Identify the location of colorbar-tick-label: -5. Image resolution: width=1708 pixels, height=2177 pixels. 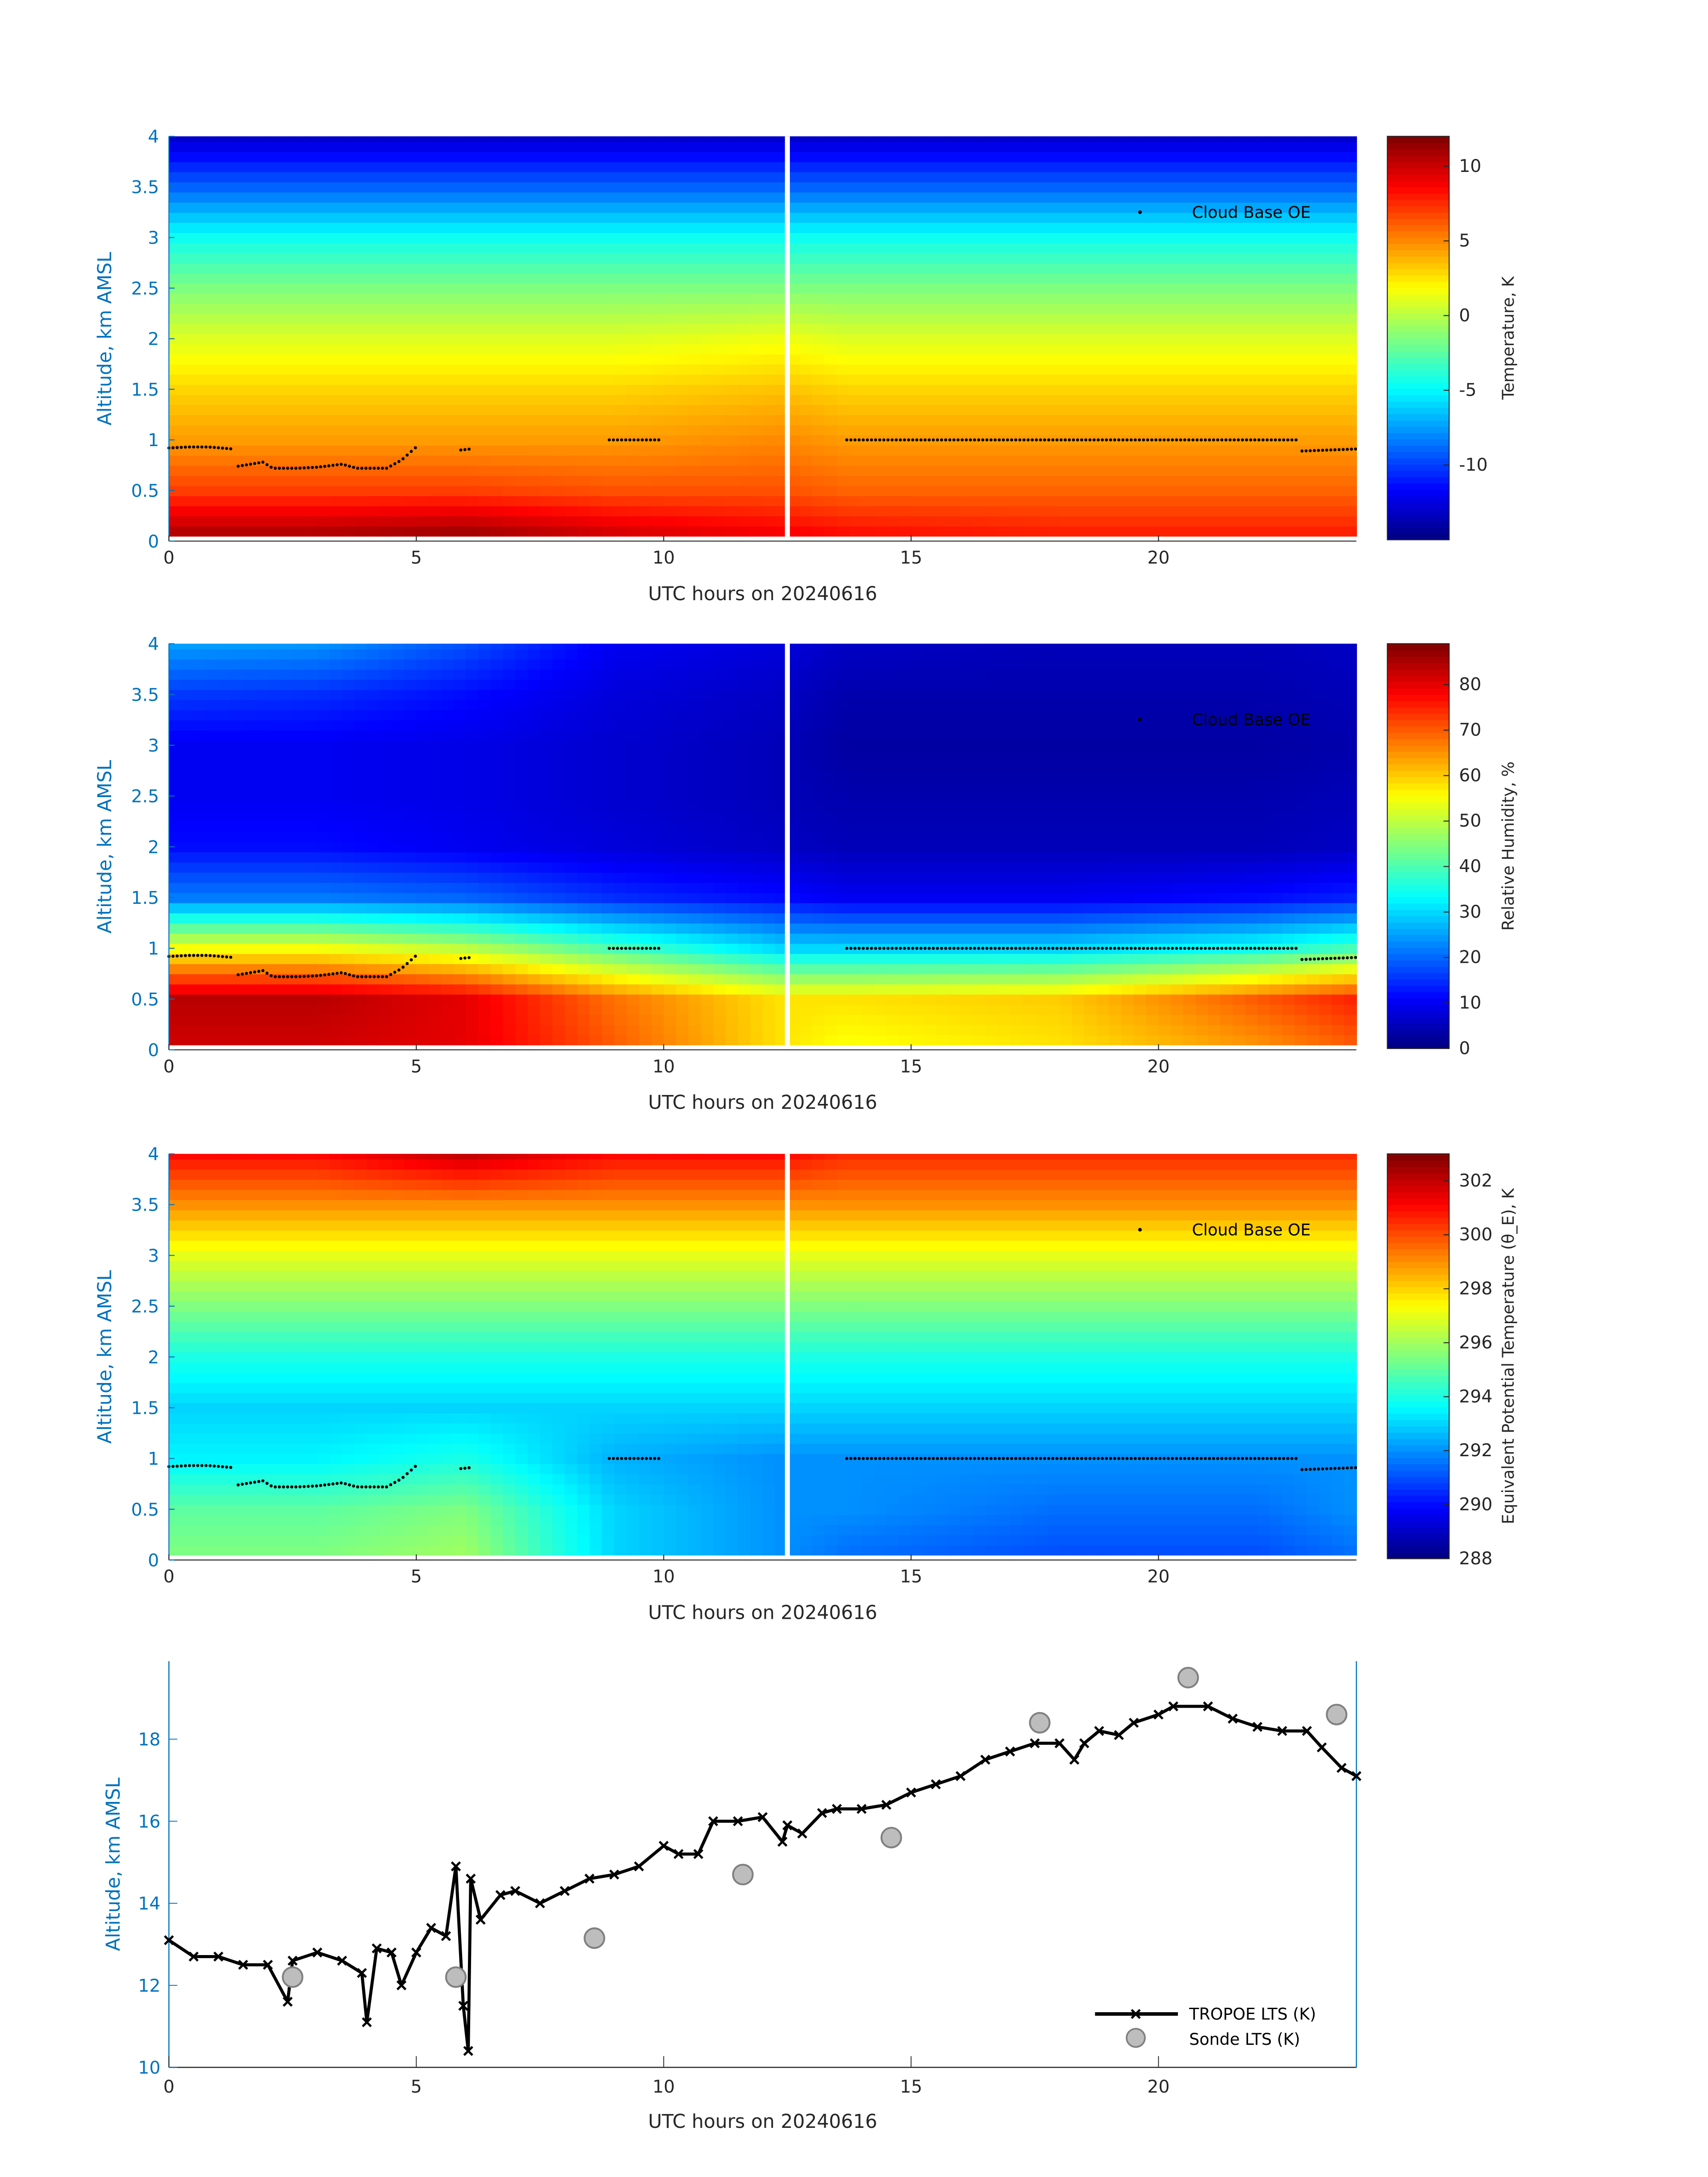
(1467, 390).